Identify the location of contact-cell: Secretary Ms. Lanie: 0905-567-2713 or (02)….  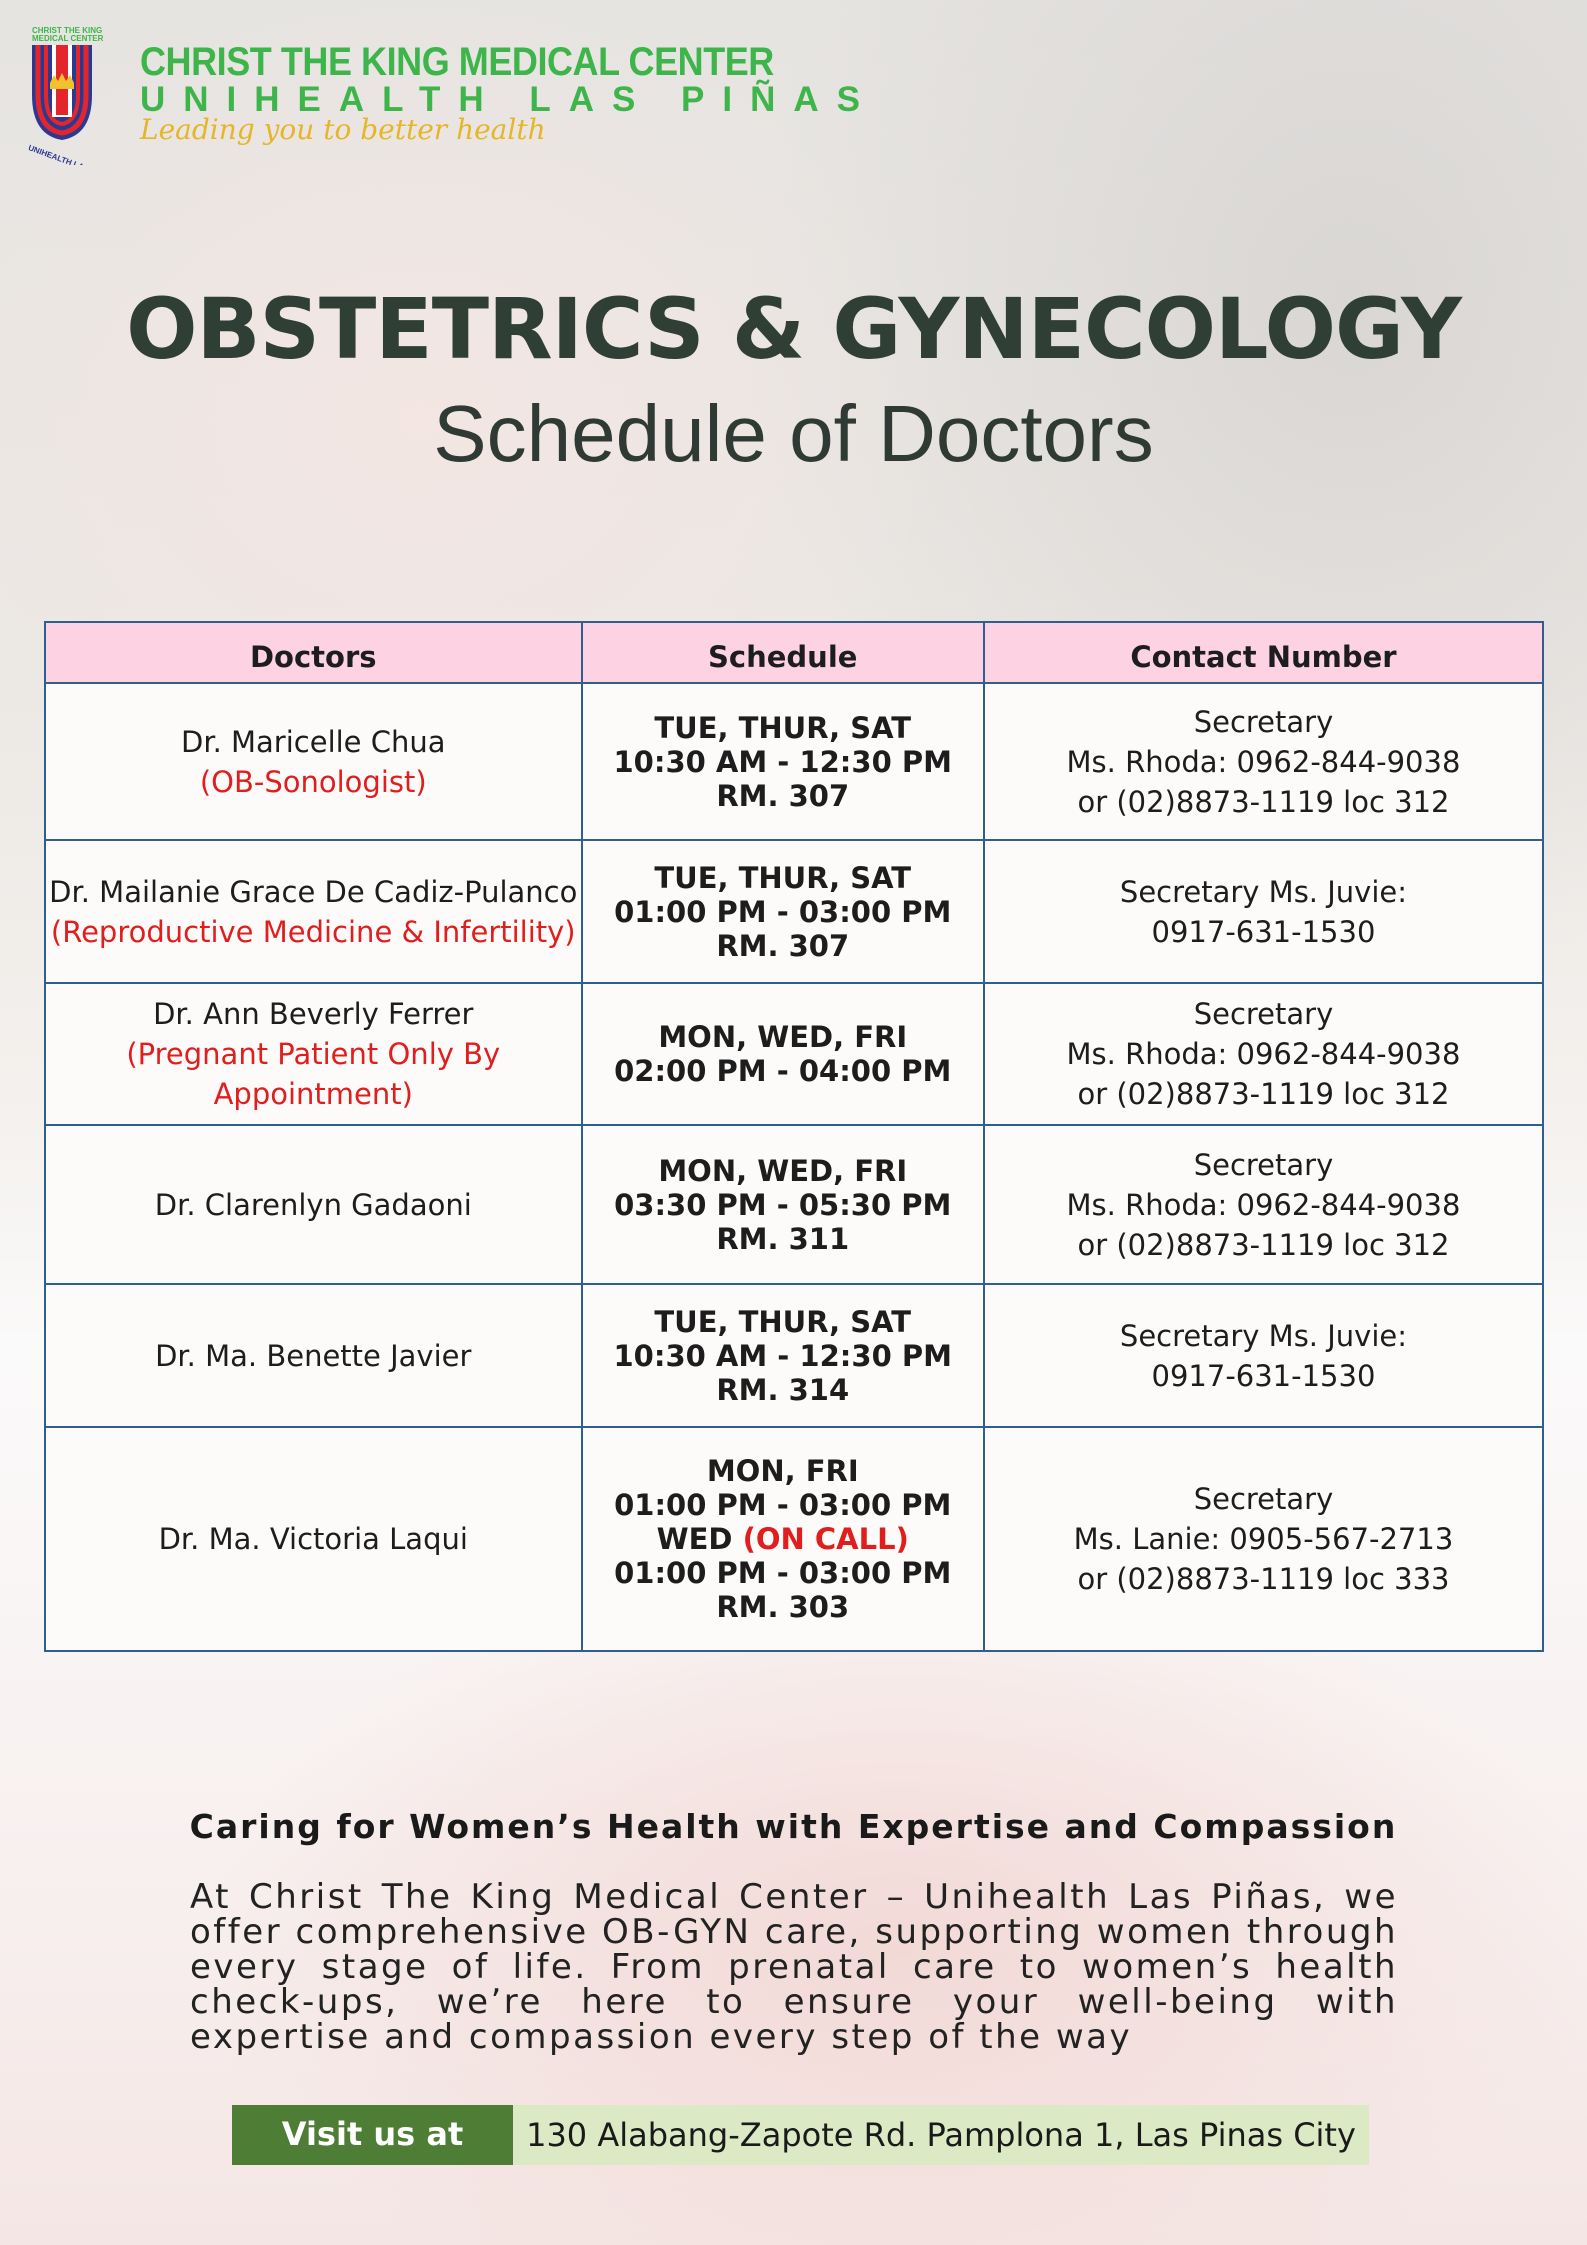
(1263, 1539).